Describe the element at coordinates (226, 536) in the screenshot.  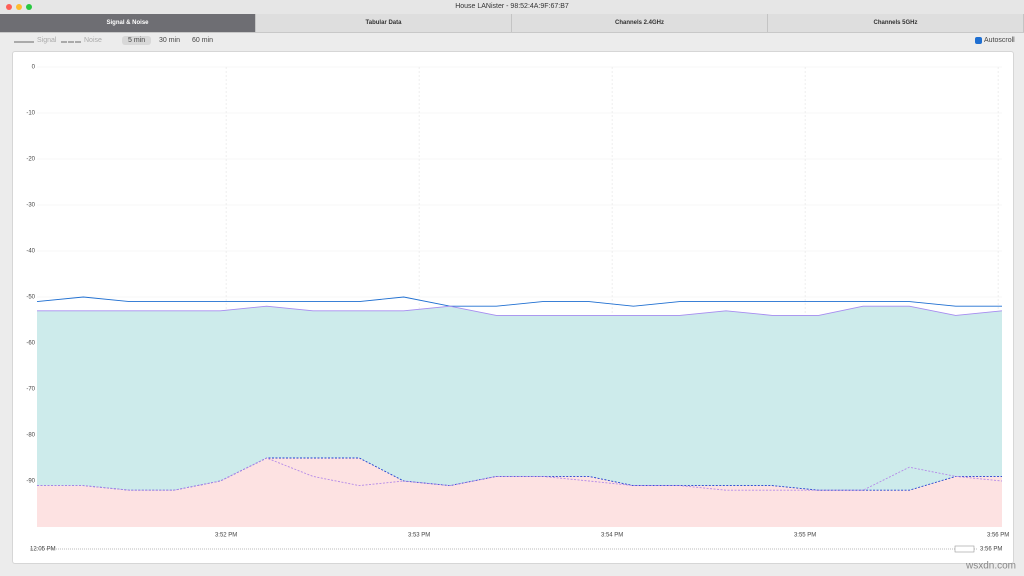
I see `x-tick-label: 3:52 PM` at that location.